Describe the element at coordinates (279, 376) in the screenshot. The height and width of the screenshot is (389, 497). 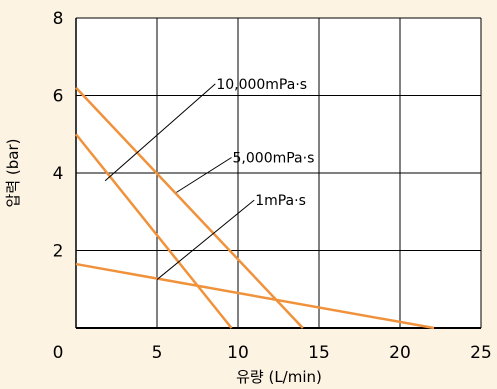
I see `x-axis-label: 유량 (L/min)` at that location.